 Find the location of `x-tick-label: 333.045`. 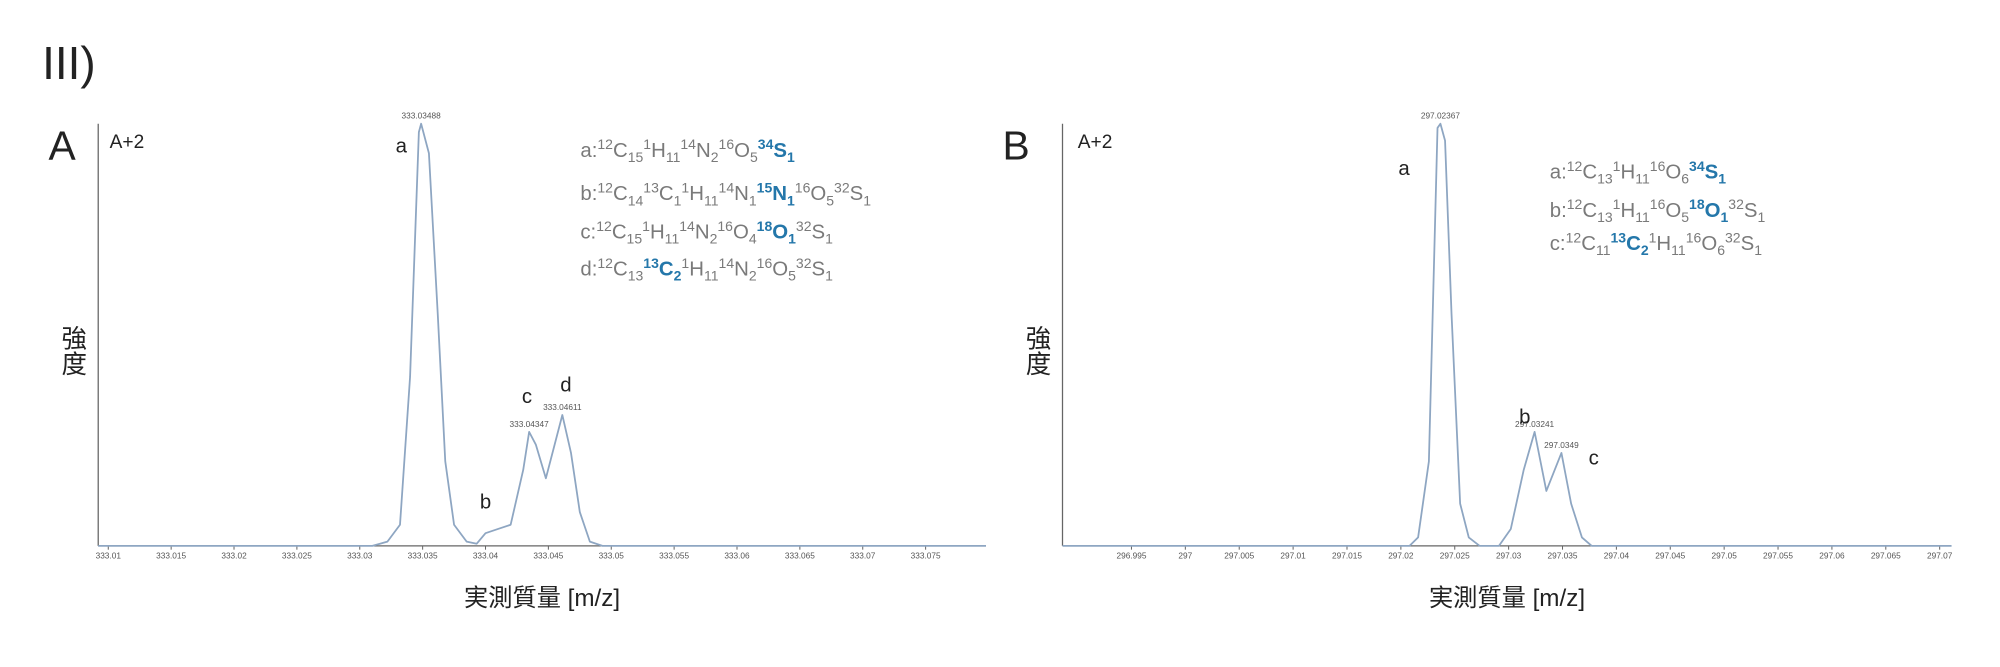

x-tick-label: 333.045 is located at coordinates (548, 556).